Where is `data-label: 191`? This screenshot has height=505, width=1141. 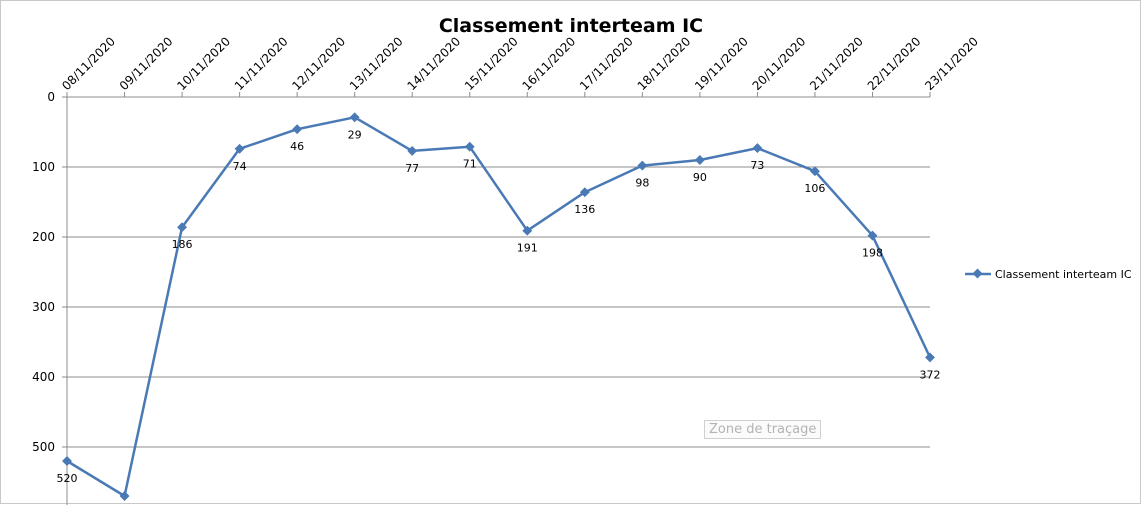
data-label: 191 is located at coordinates (527, 248).